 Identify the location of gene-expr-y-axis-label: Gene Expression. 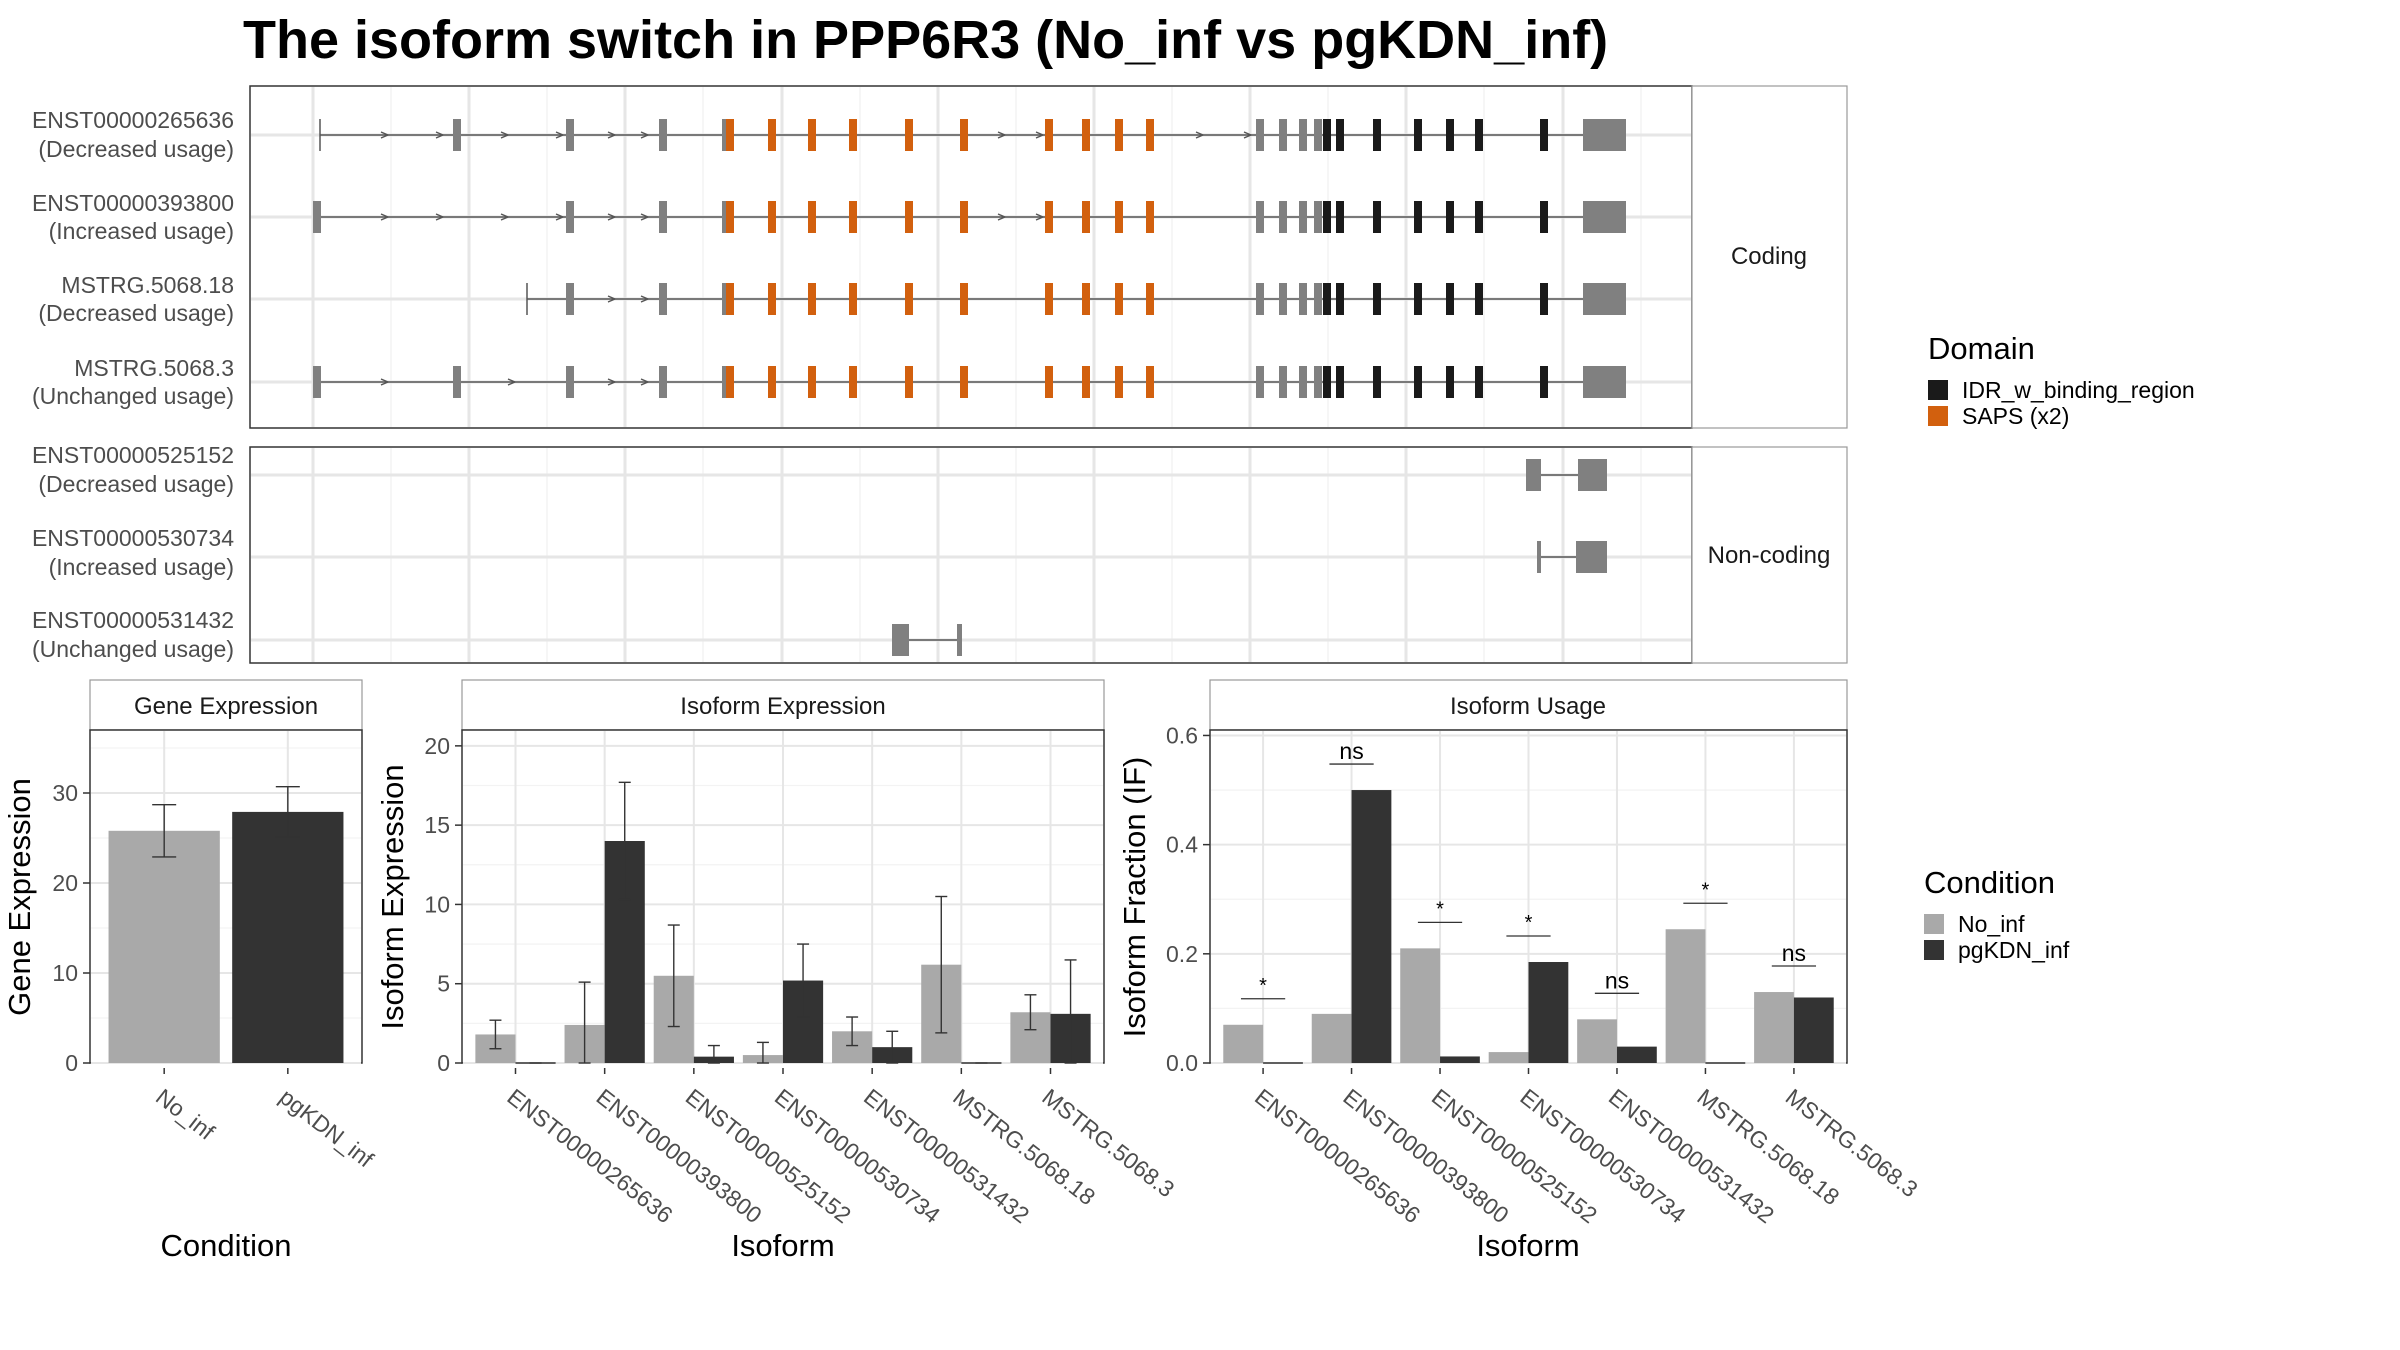
(19, 897).